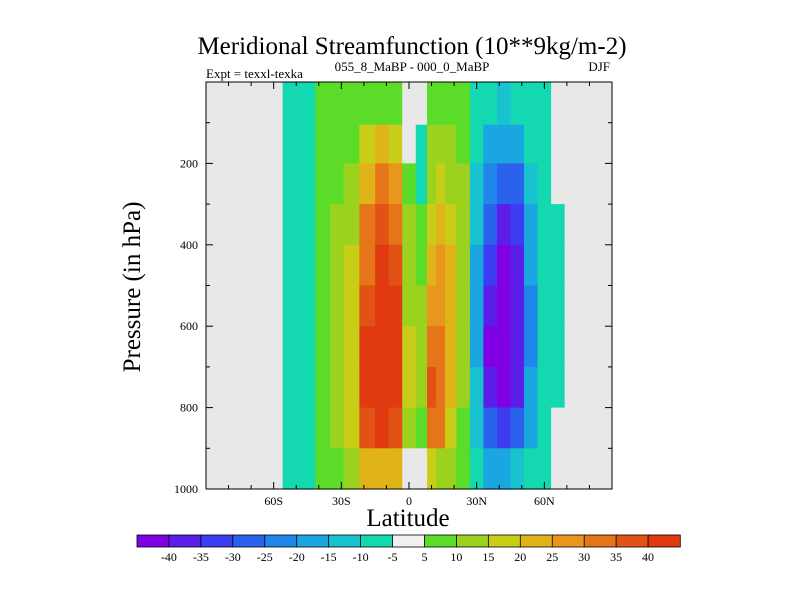  What do you see at coordinates (189, 326) in the screenshot?
I see `y-tick-label: 600` at bounding box center [189, 326].